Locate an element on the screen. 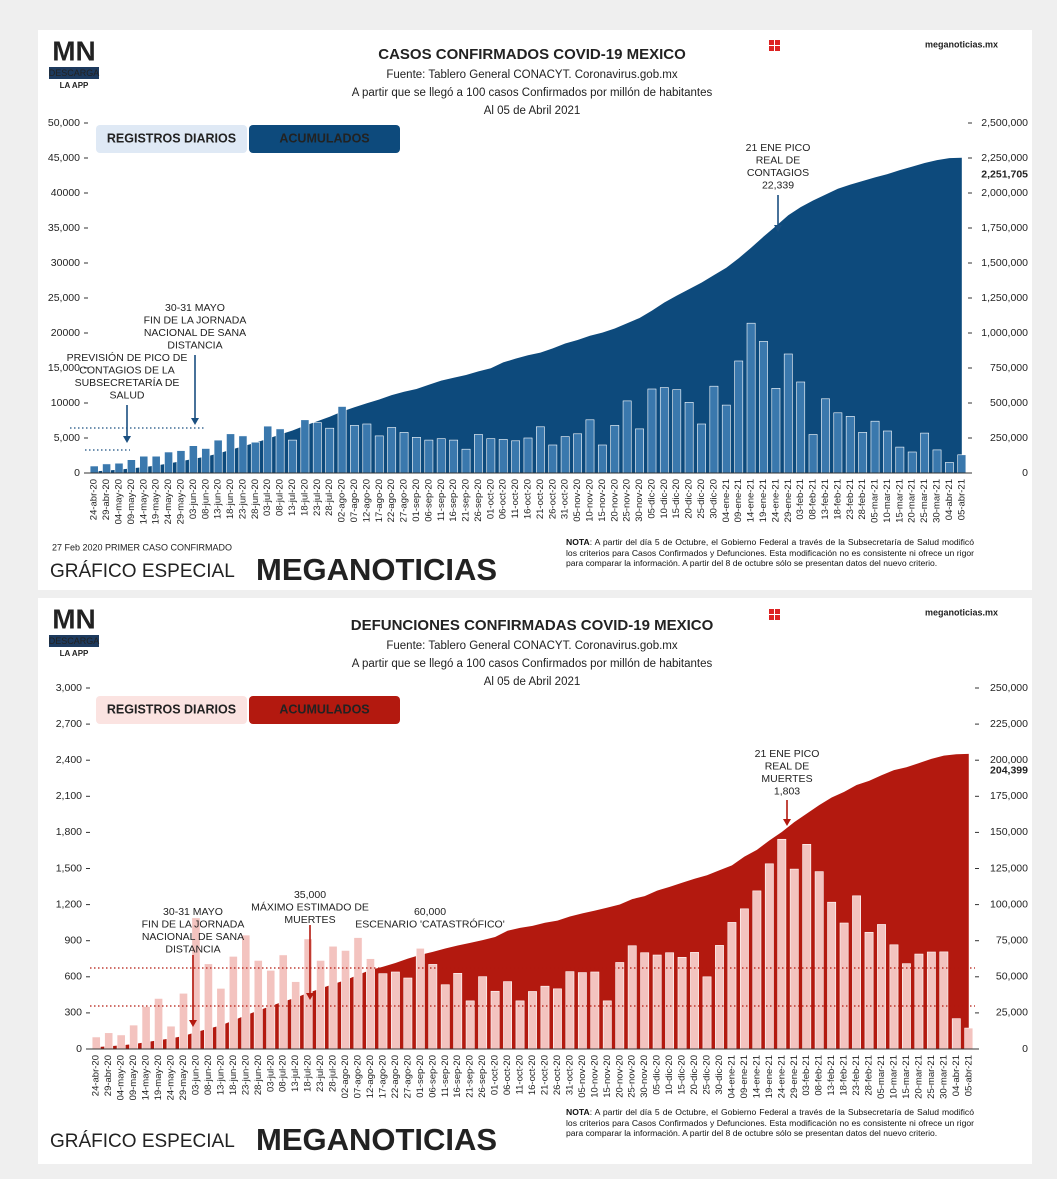  x-tick-label: 25-nov-20 is located at coordinates (627, 500).